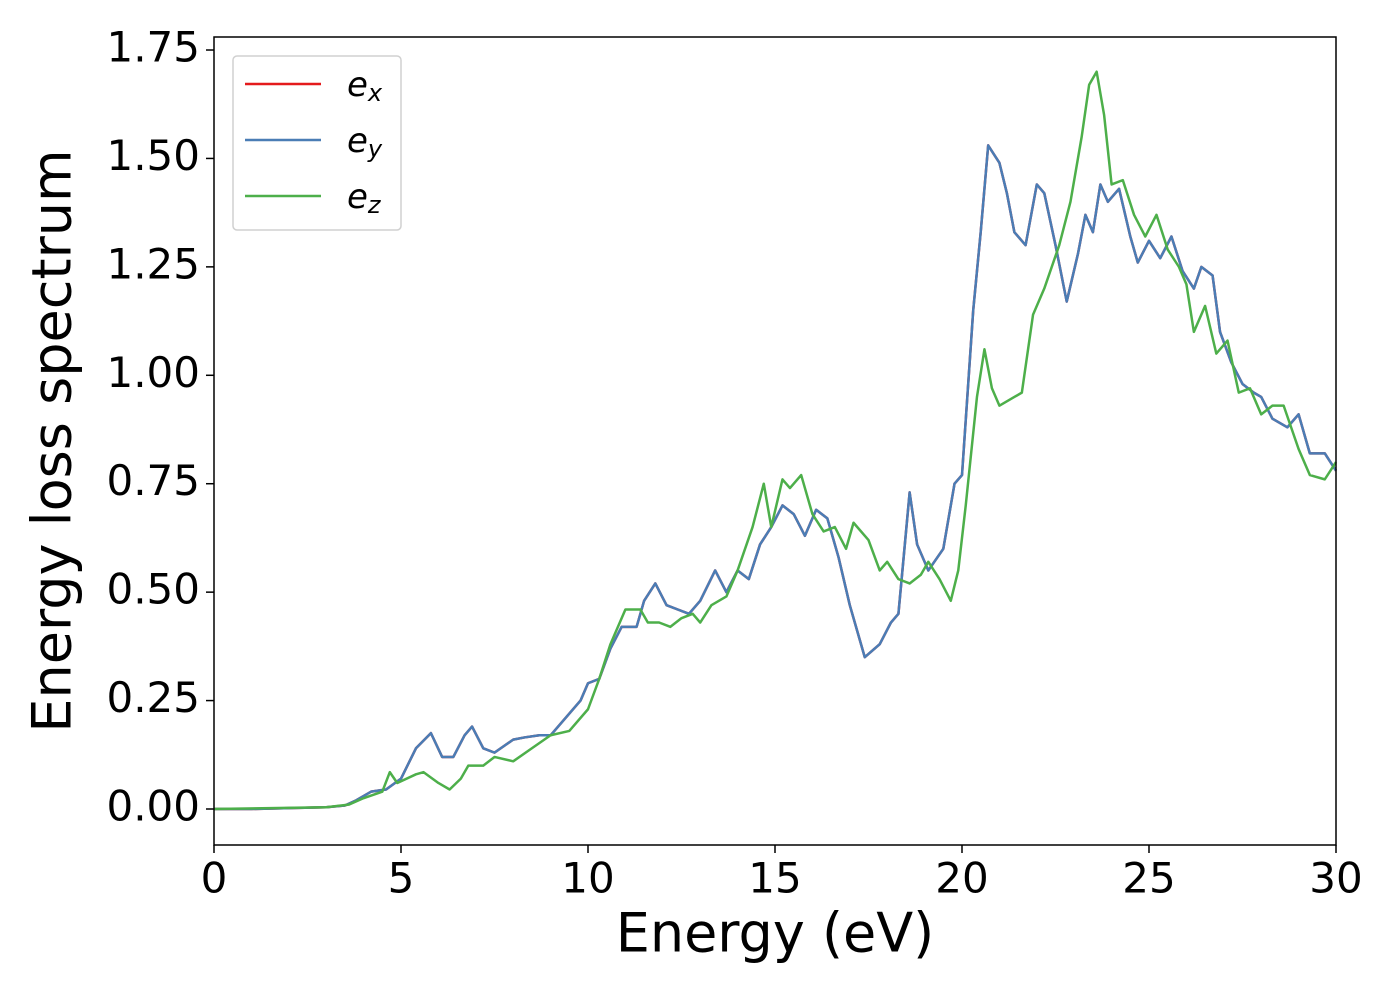 The width and height of the screenshot is (1400, 1000). What do you see at coordinates (153, 47) in the screenshot?
I see `y-tick-label: 1.75` at bounding box center [153, 47].